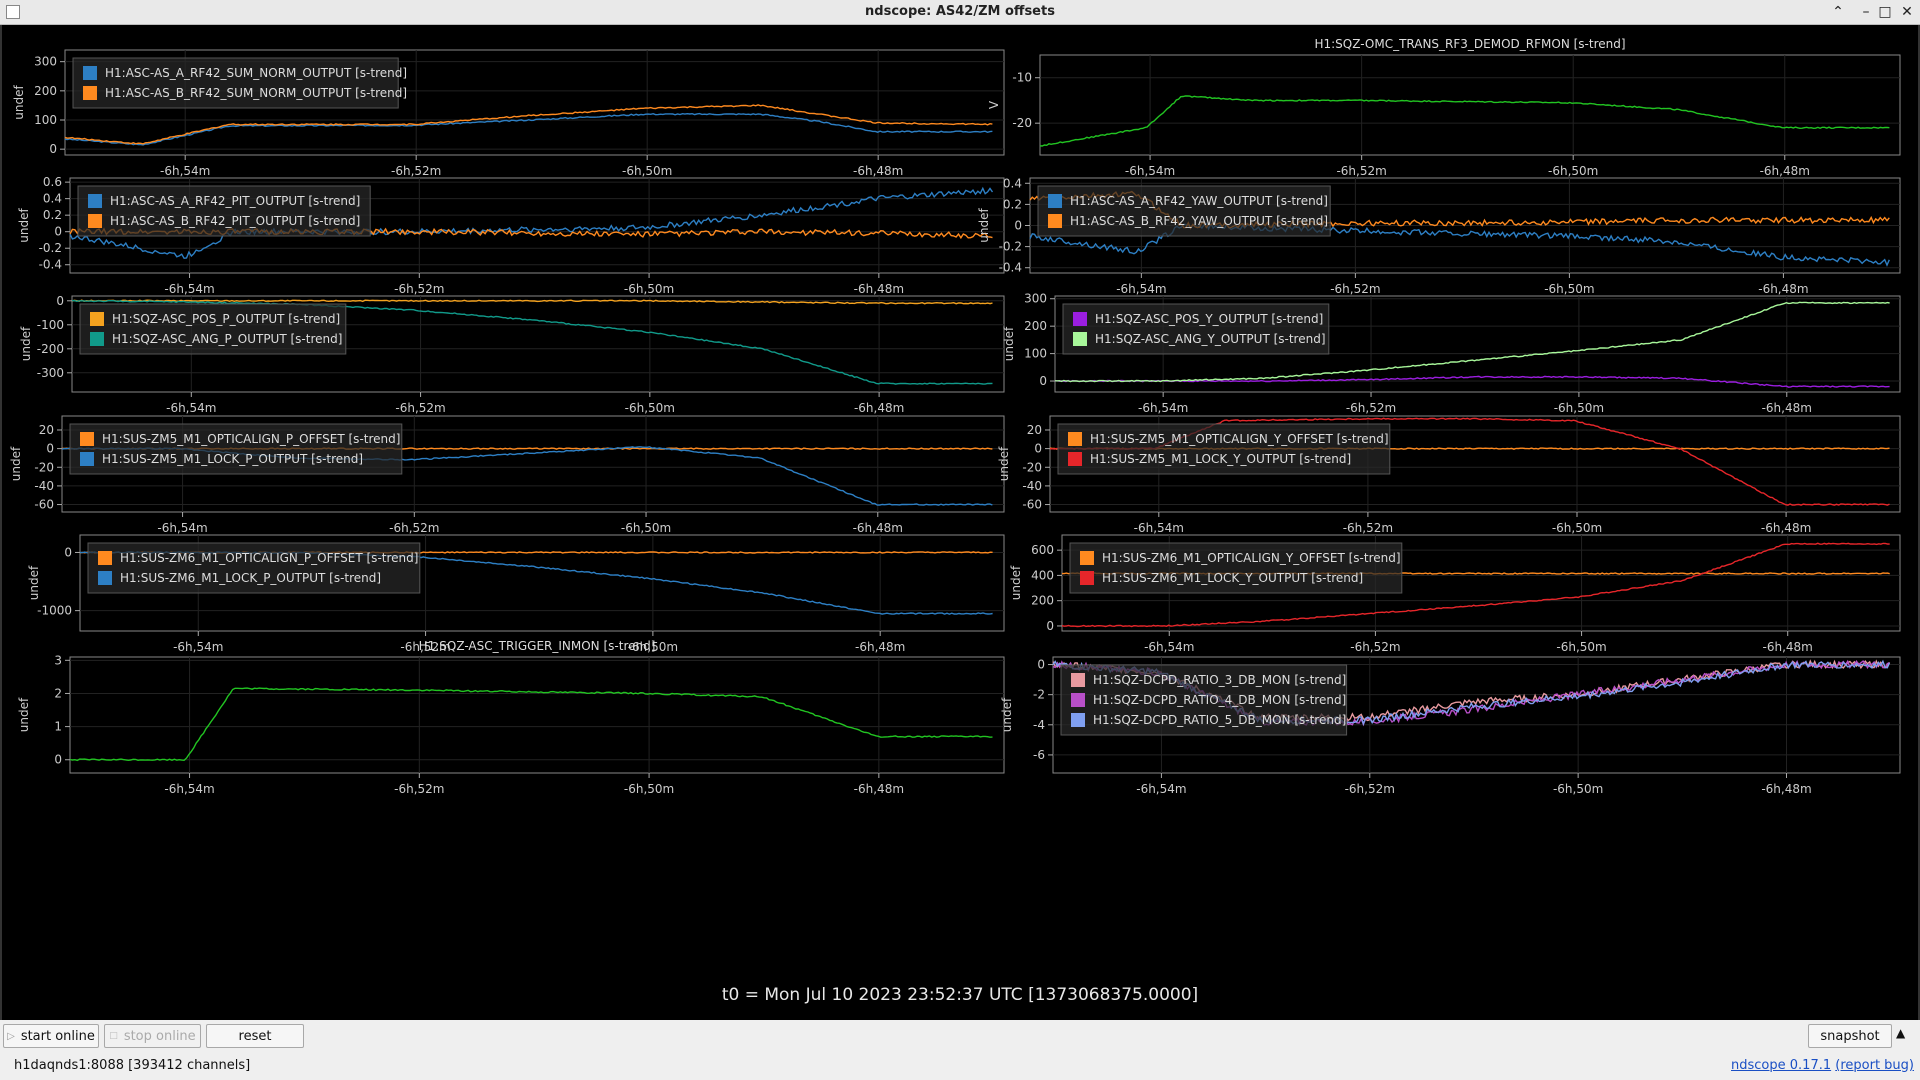  I want to click on y-tick-label: -0.4, so click(50, 265).